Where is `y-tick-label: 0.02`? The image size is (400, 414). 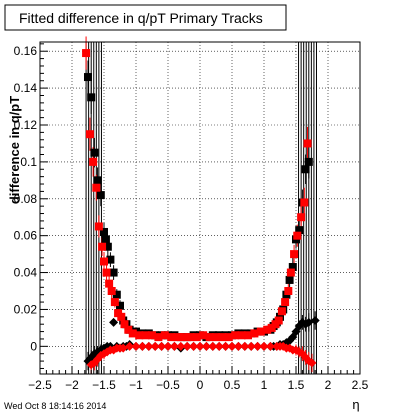 y-tick-label: 0.02 is located at coordinates (26, 309).